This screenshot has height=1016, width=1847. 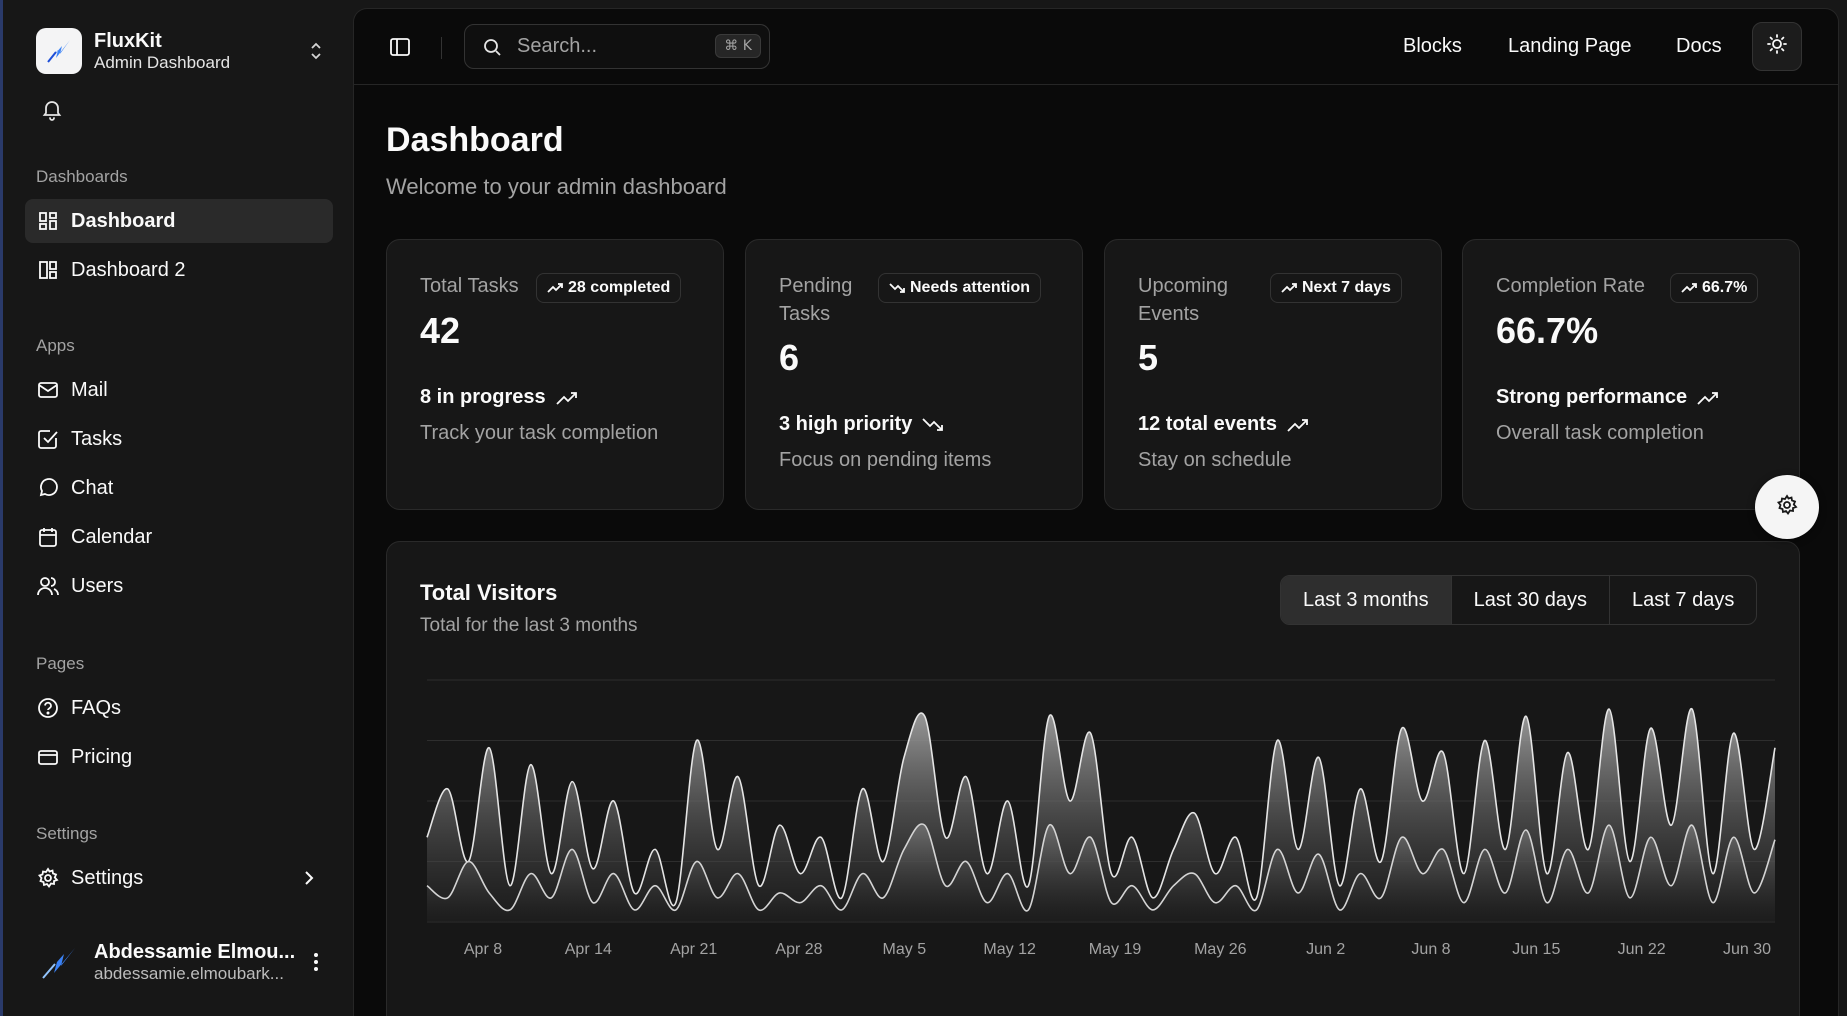 What do you see at coordinates (492, 47) in the screenshot?
I see `search-icon` at bounding box center [492, 47].